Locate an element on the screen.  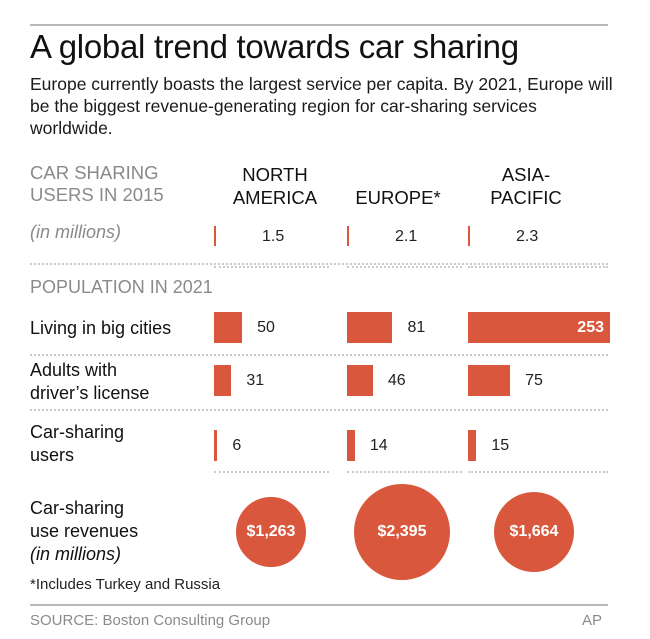
revenue-bubble-north-america: $1,263 is located at coordinates (271, 532).